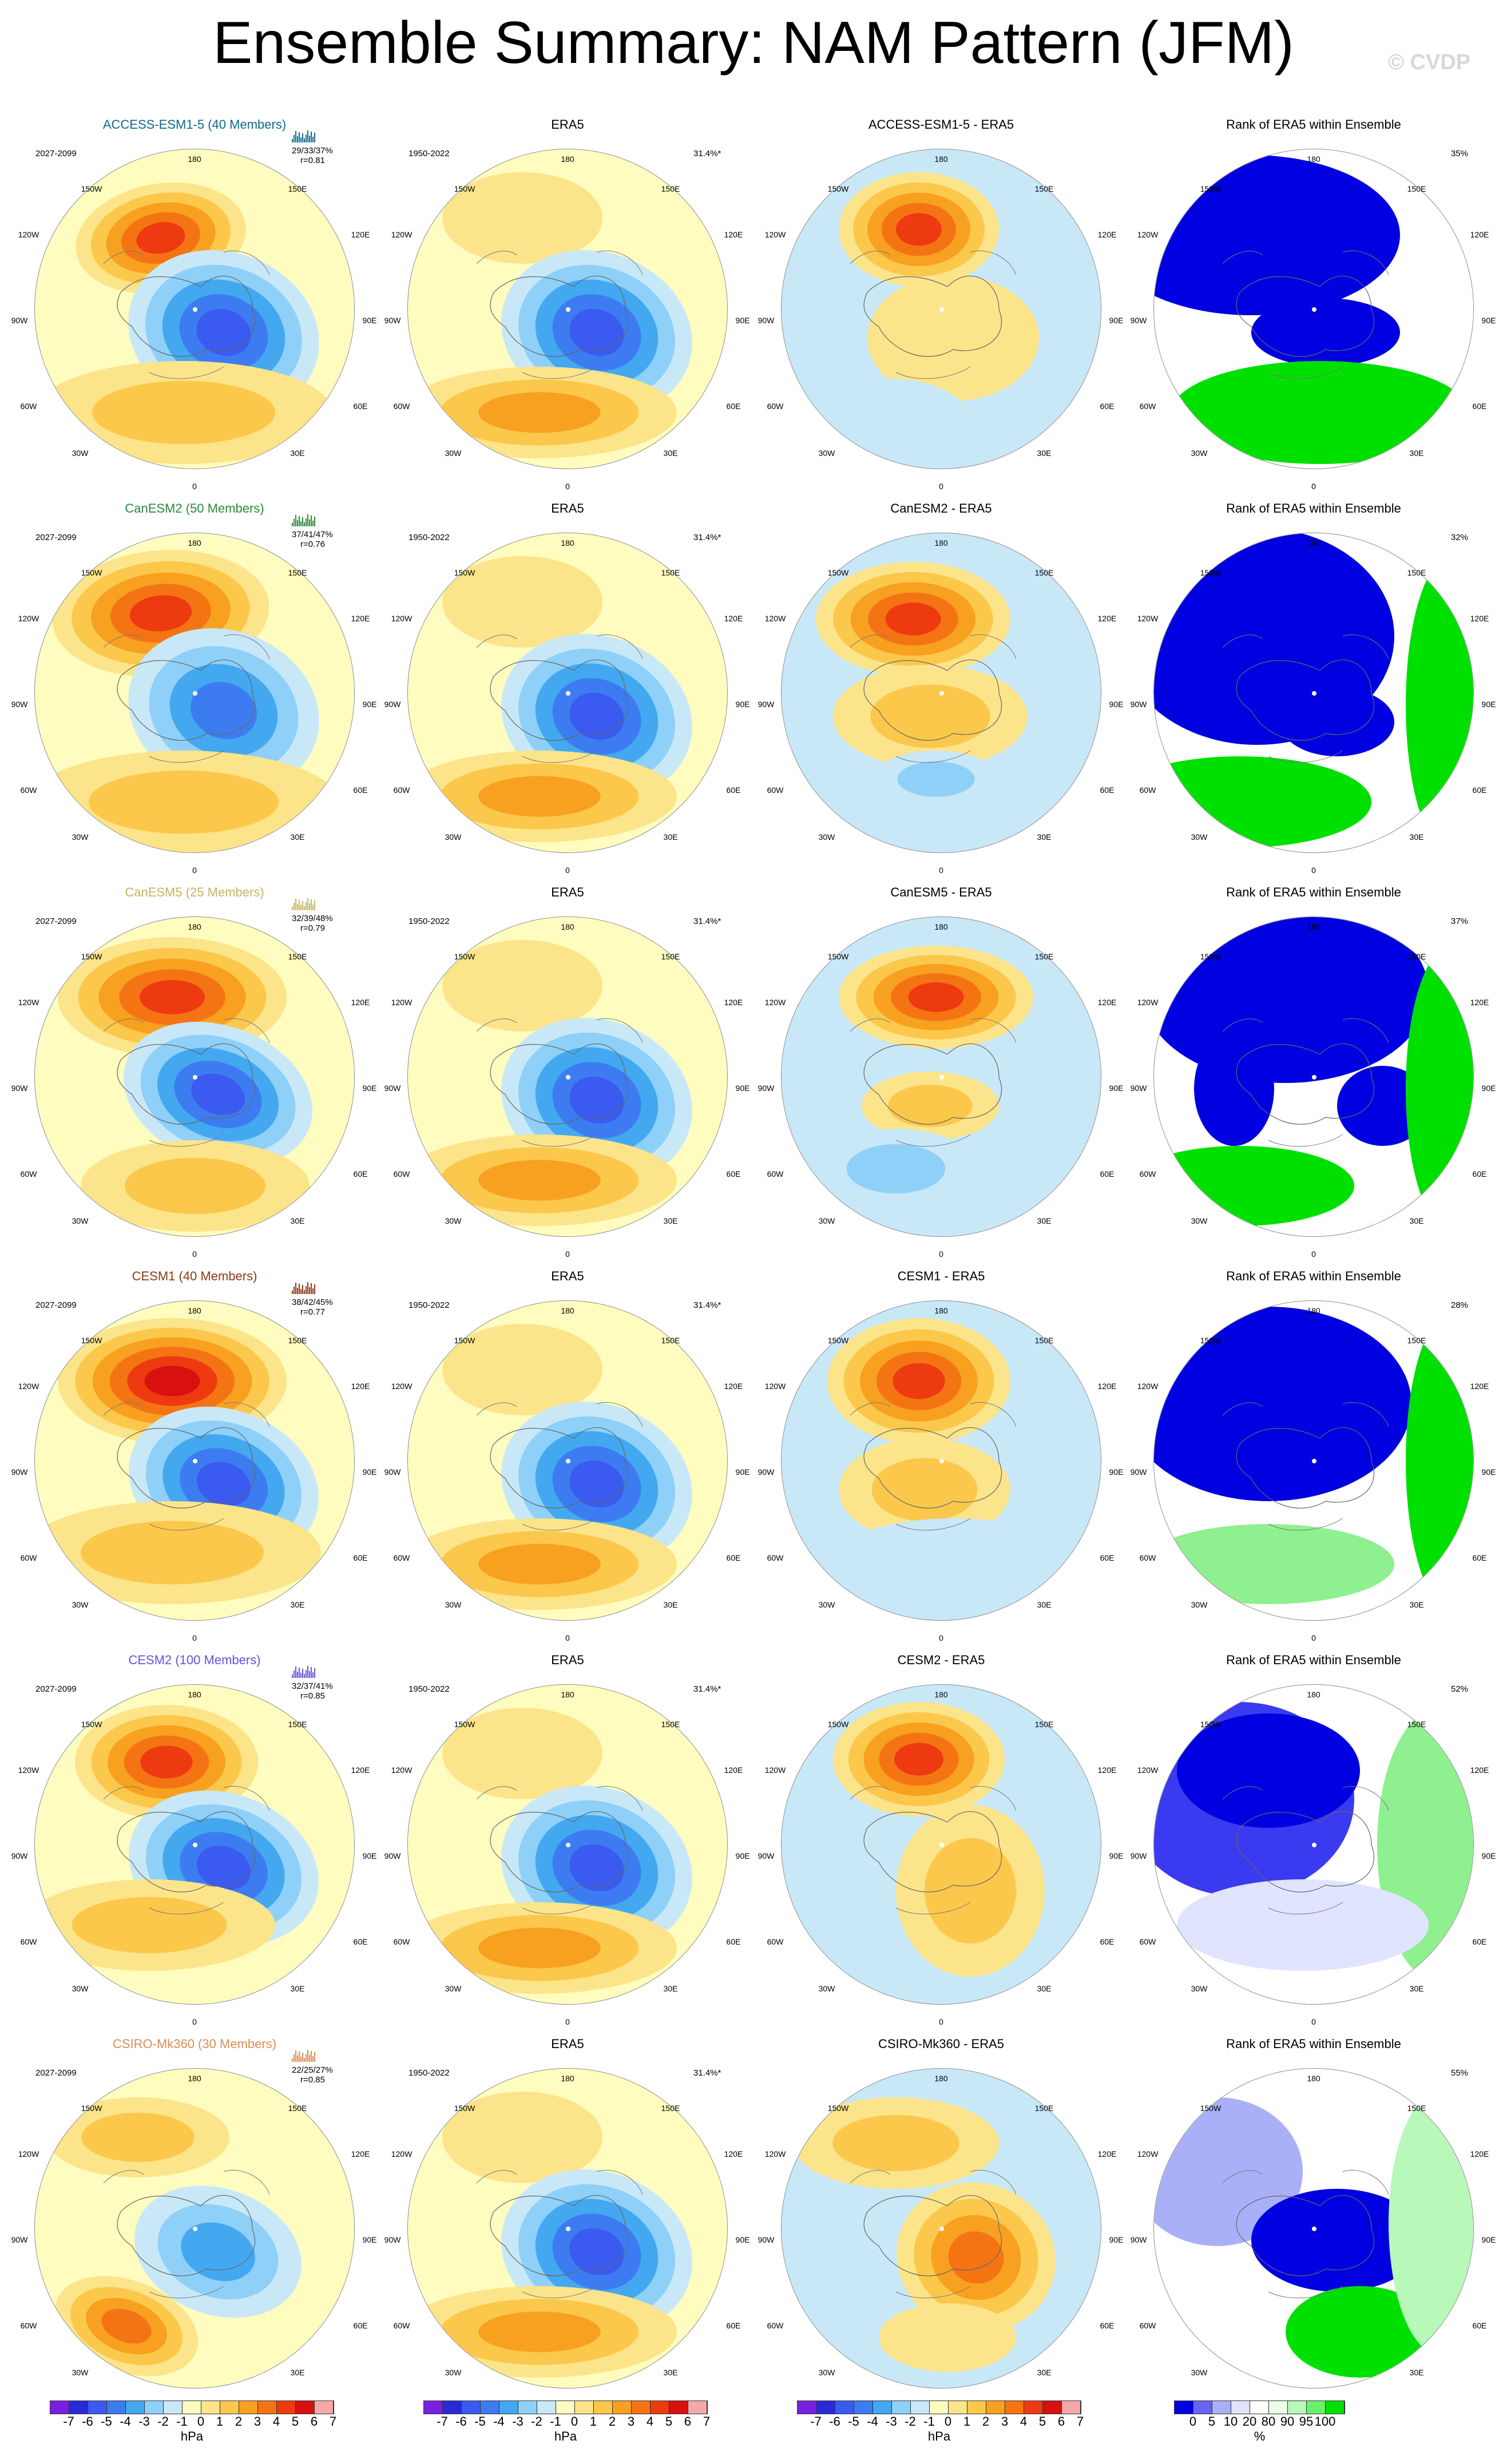 The height and width of the screenshot is (2464, 1507). I want to click on colorbar-unit: %, so click(1260, 2436).